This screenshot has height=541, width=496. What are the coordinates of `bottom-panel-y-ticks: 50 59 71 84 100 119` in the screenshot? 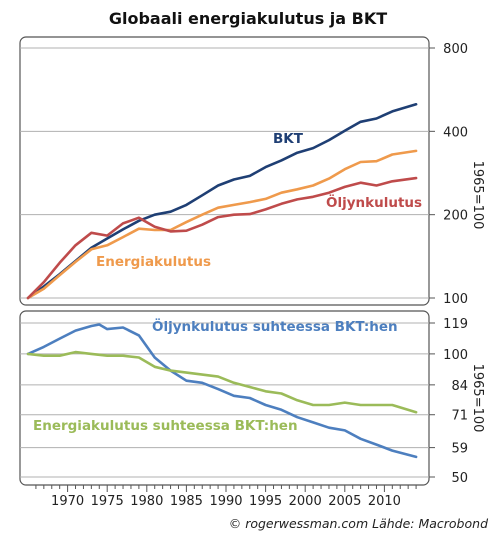 It's located at (448, 401).